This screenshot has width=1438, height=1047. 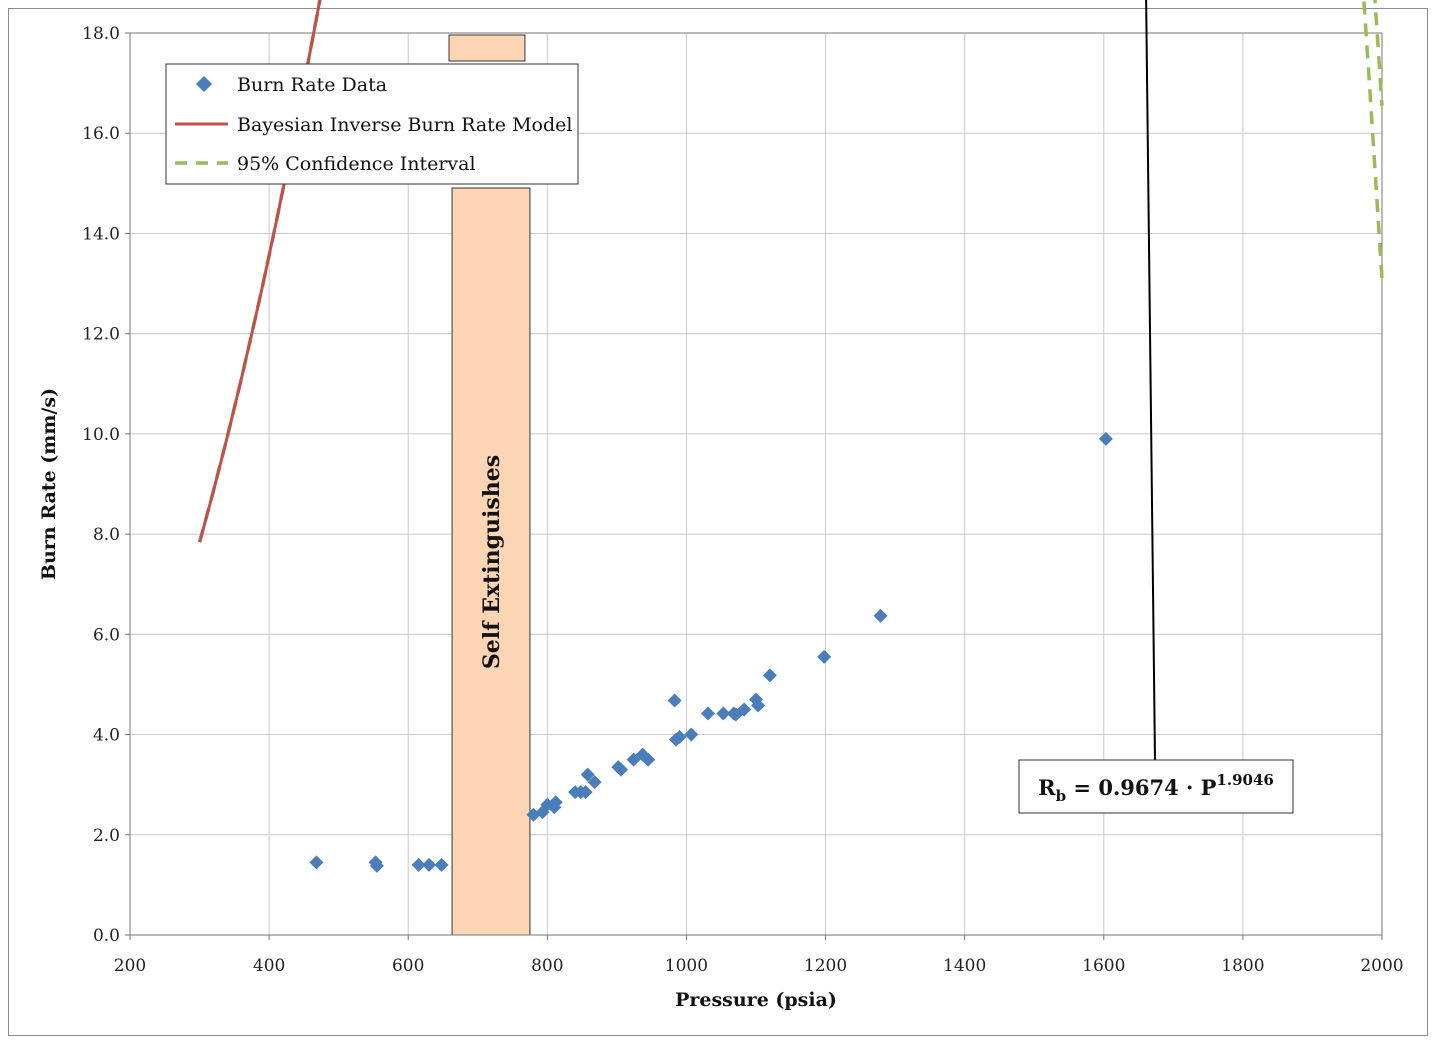 What do you see at coordinates (825, 966) in the screenshot?
I see `x-tick-label: 1200` at bounding box center [825, 966].